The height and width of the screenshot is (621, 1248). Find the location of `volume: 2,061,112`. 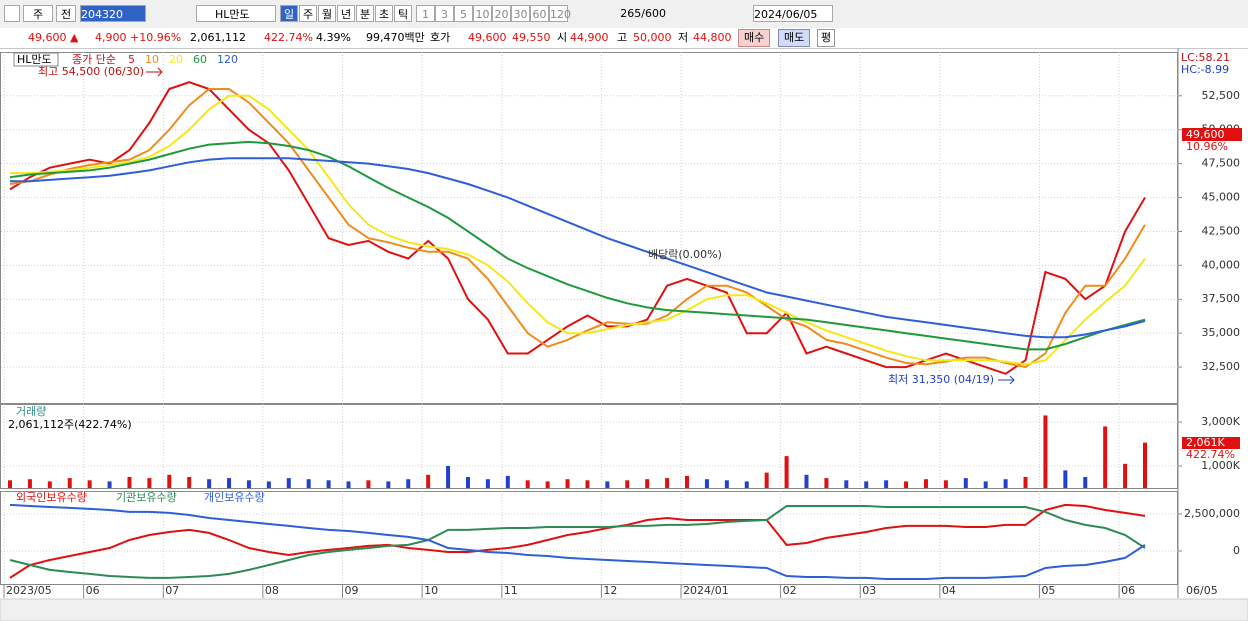

volume: 2,061,112 is located at coordinates (218, 37).